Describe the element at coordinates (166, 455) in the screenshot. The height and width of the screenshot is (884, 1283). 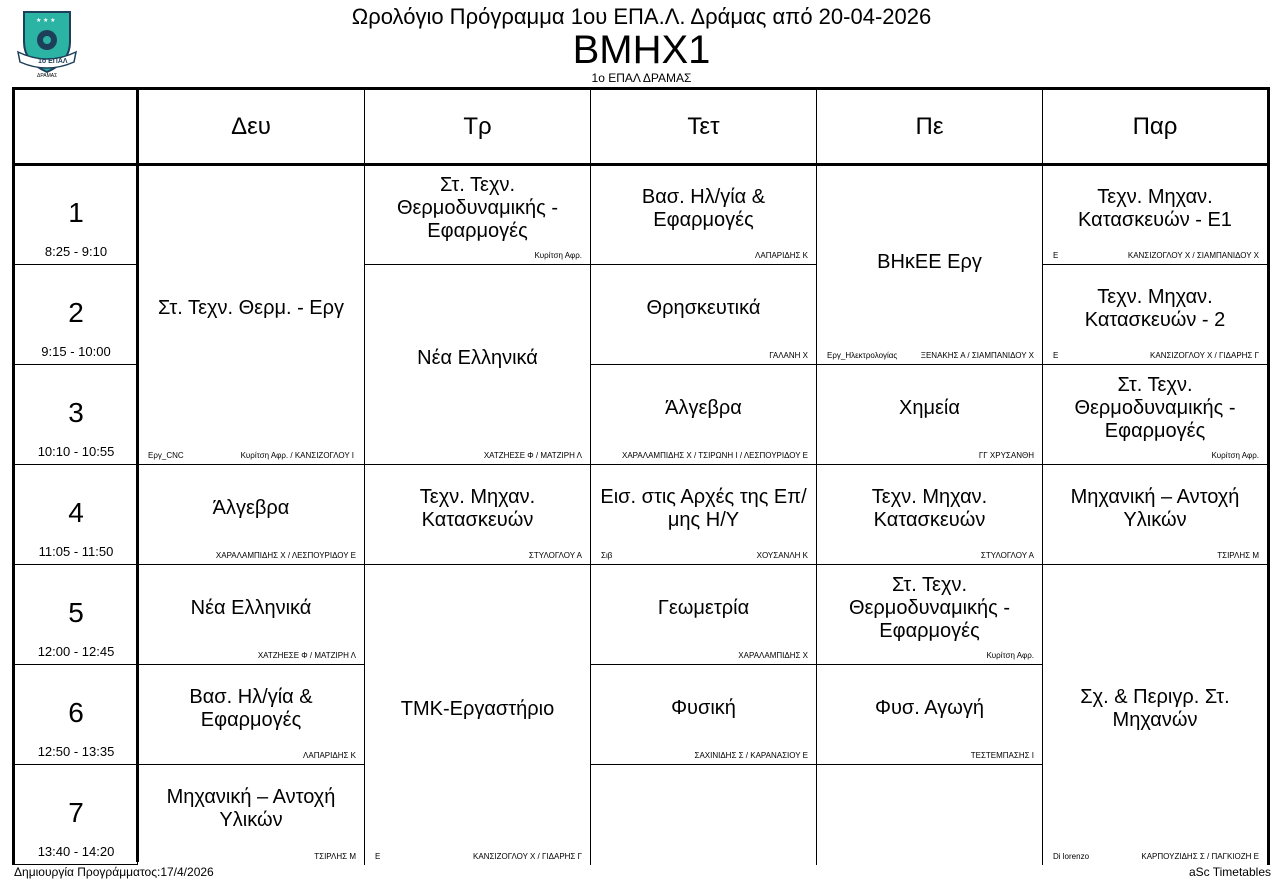
I see `lesson-room: Εργ_CNC` at that location.